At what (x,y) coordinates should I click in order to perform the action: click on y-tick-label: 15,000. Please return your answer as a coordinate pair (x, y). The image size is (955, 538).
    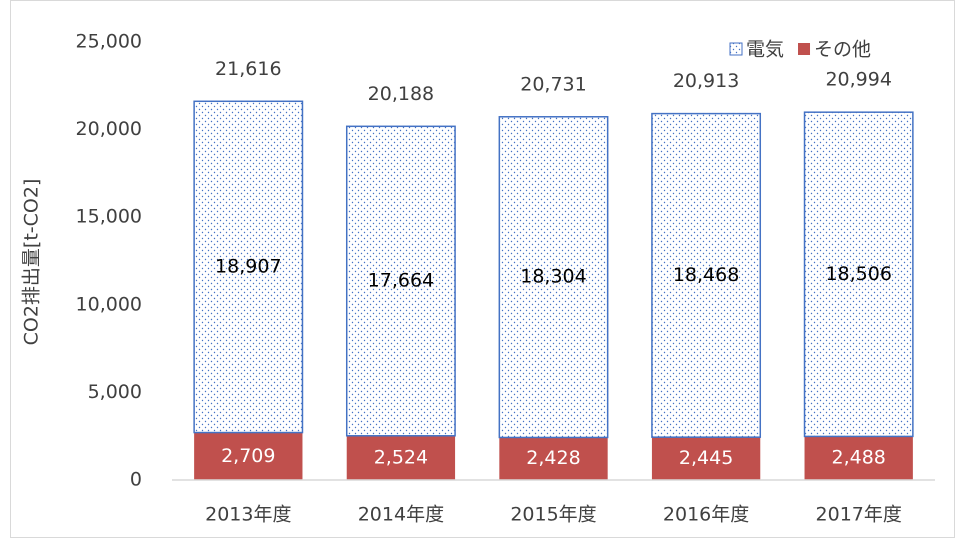
    Looking at the image, I should click on (109, 217).